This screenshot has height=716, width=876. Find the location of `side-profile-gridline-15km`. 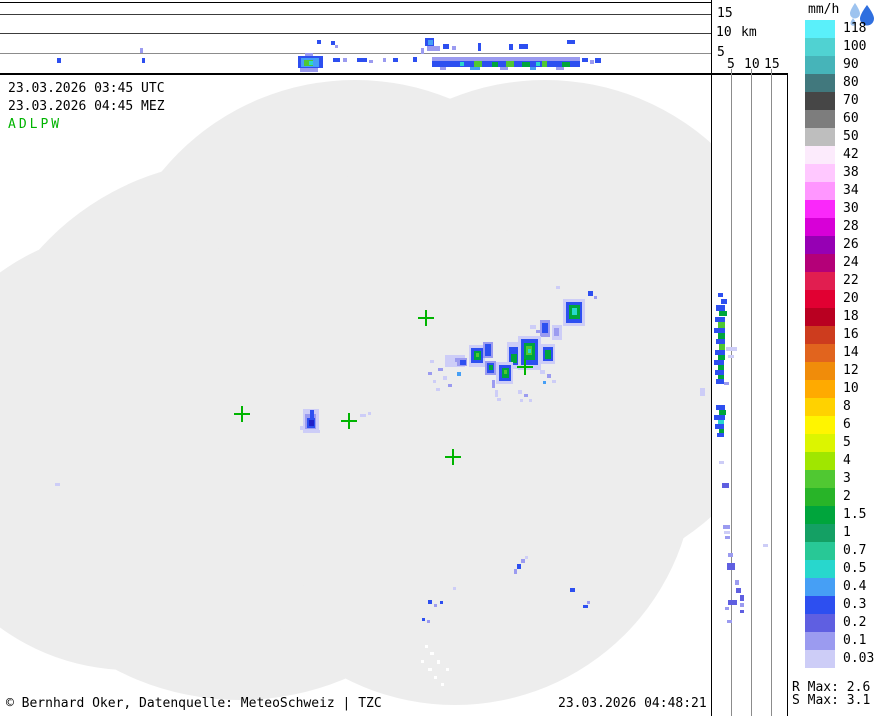

side-profile-gridline-15km is located at coordinates (771, 392).